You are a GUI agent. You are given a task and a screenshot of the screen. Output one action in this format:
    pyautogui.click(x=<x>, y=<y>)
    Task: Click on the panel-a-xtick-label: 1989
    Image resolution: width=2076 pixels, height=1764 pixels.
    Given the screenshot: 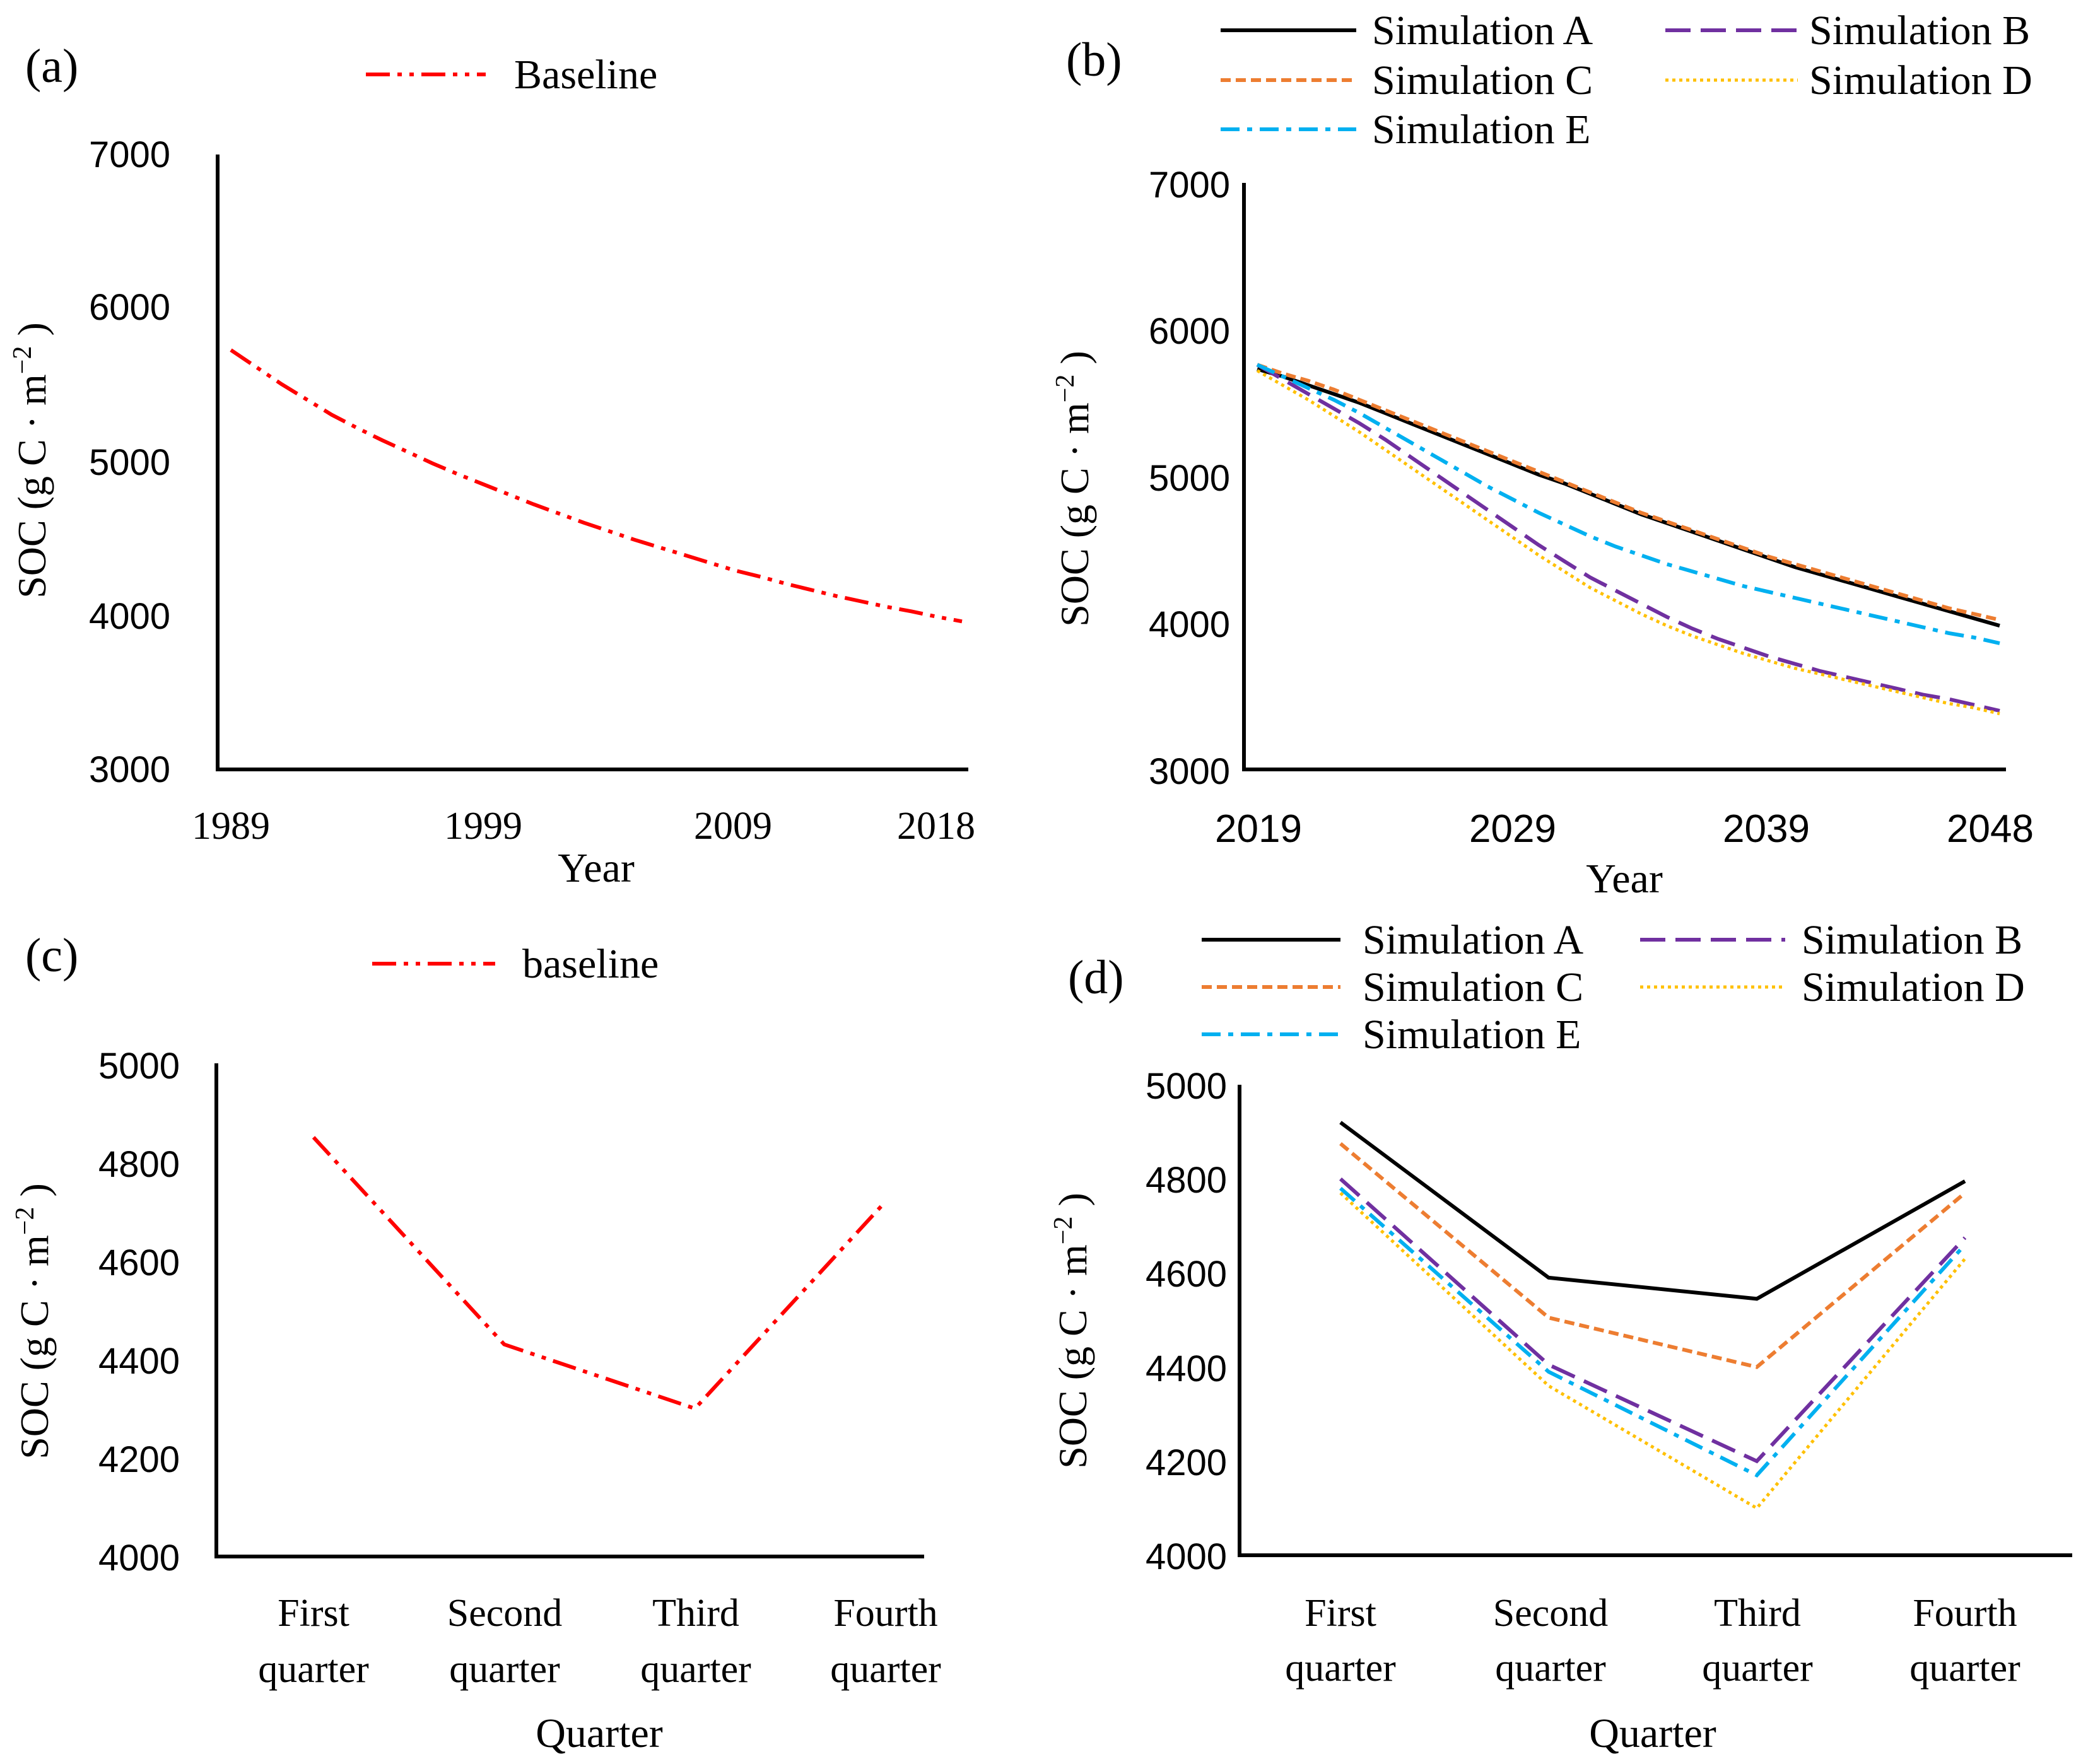 What is the action you would take?
    pyautogui.click(x=231, y=827)
    